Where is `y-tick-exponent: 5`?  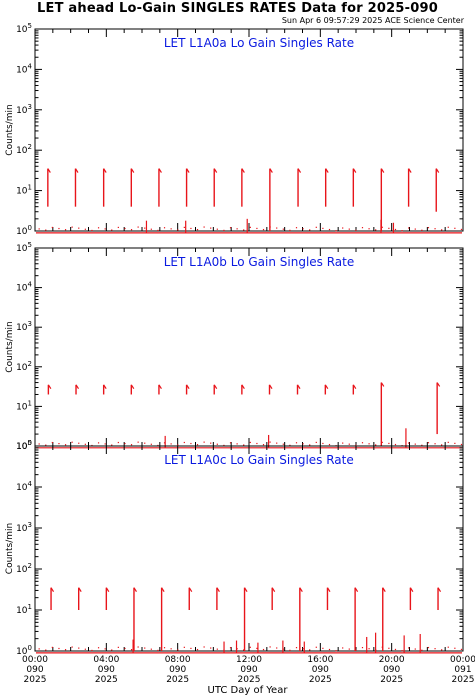
y-tick-exponent: 5 is located at coordinates (30, 245).